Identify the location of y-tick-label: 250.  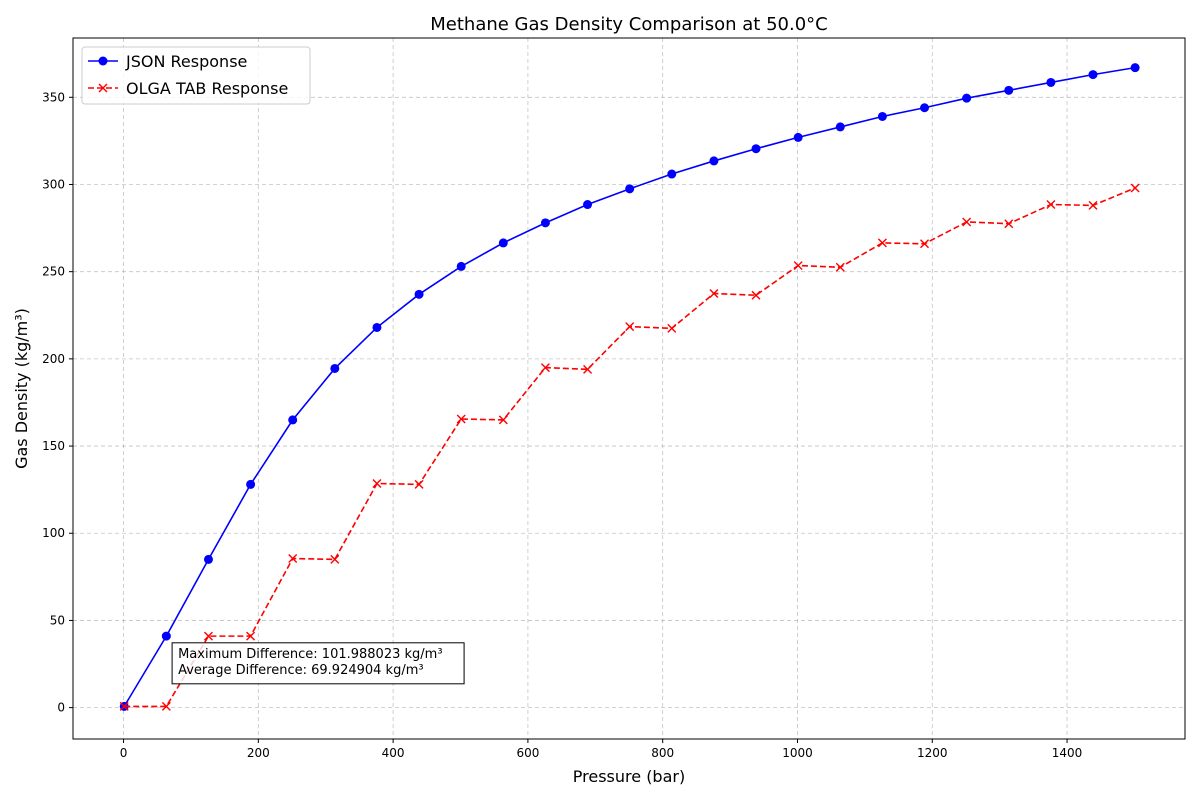
(53, 272).